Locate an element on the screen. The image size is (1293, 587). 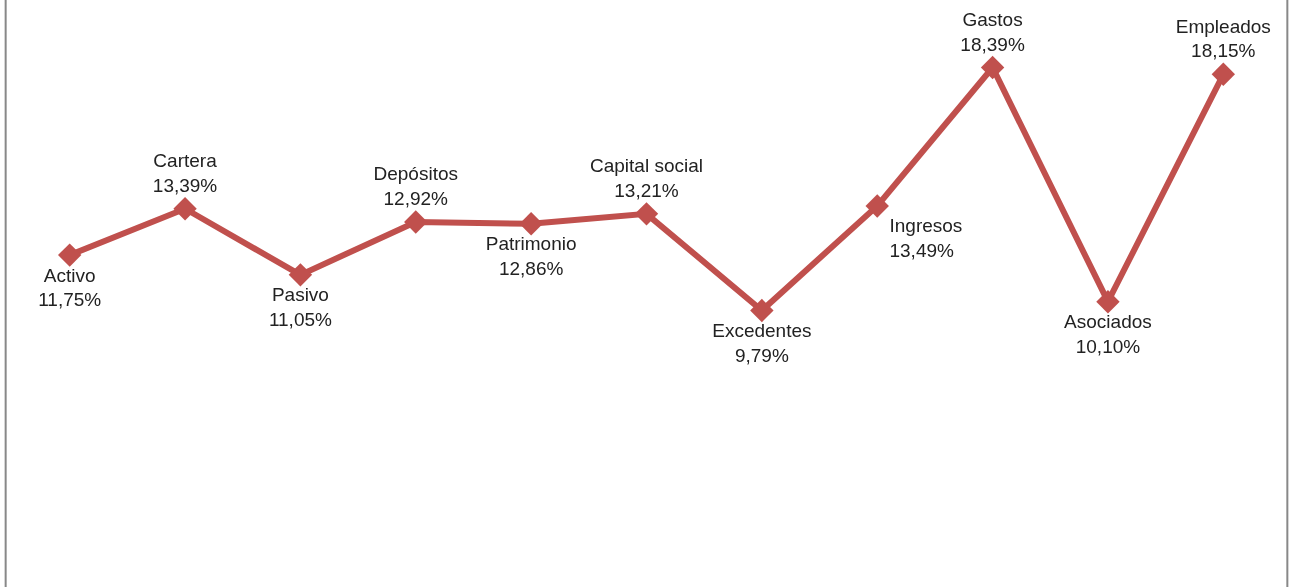
data-label: 13,21% is located at coordinates (646, 190).